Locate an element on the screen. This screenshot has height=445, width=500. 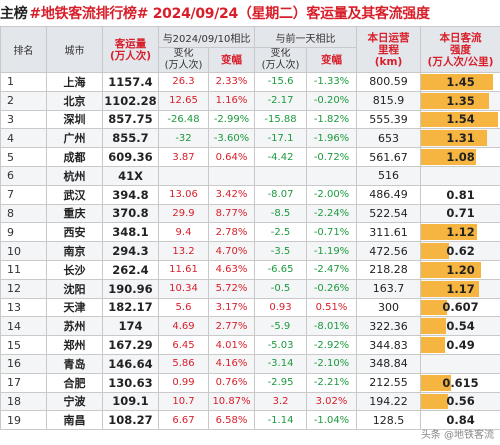
intensity-value: 1.35 is located at coordinates (460, 100).